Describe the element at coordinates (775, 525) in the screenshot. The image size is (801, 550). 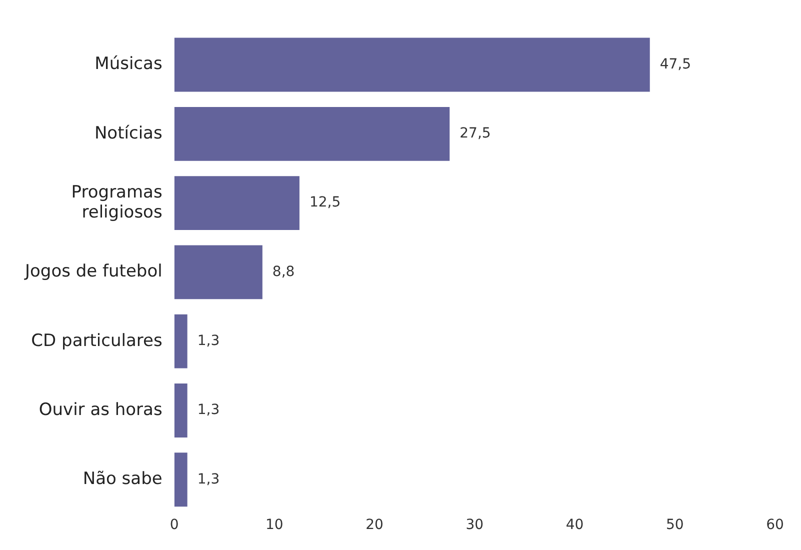
I see `x-tick-label: 60` at that location.